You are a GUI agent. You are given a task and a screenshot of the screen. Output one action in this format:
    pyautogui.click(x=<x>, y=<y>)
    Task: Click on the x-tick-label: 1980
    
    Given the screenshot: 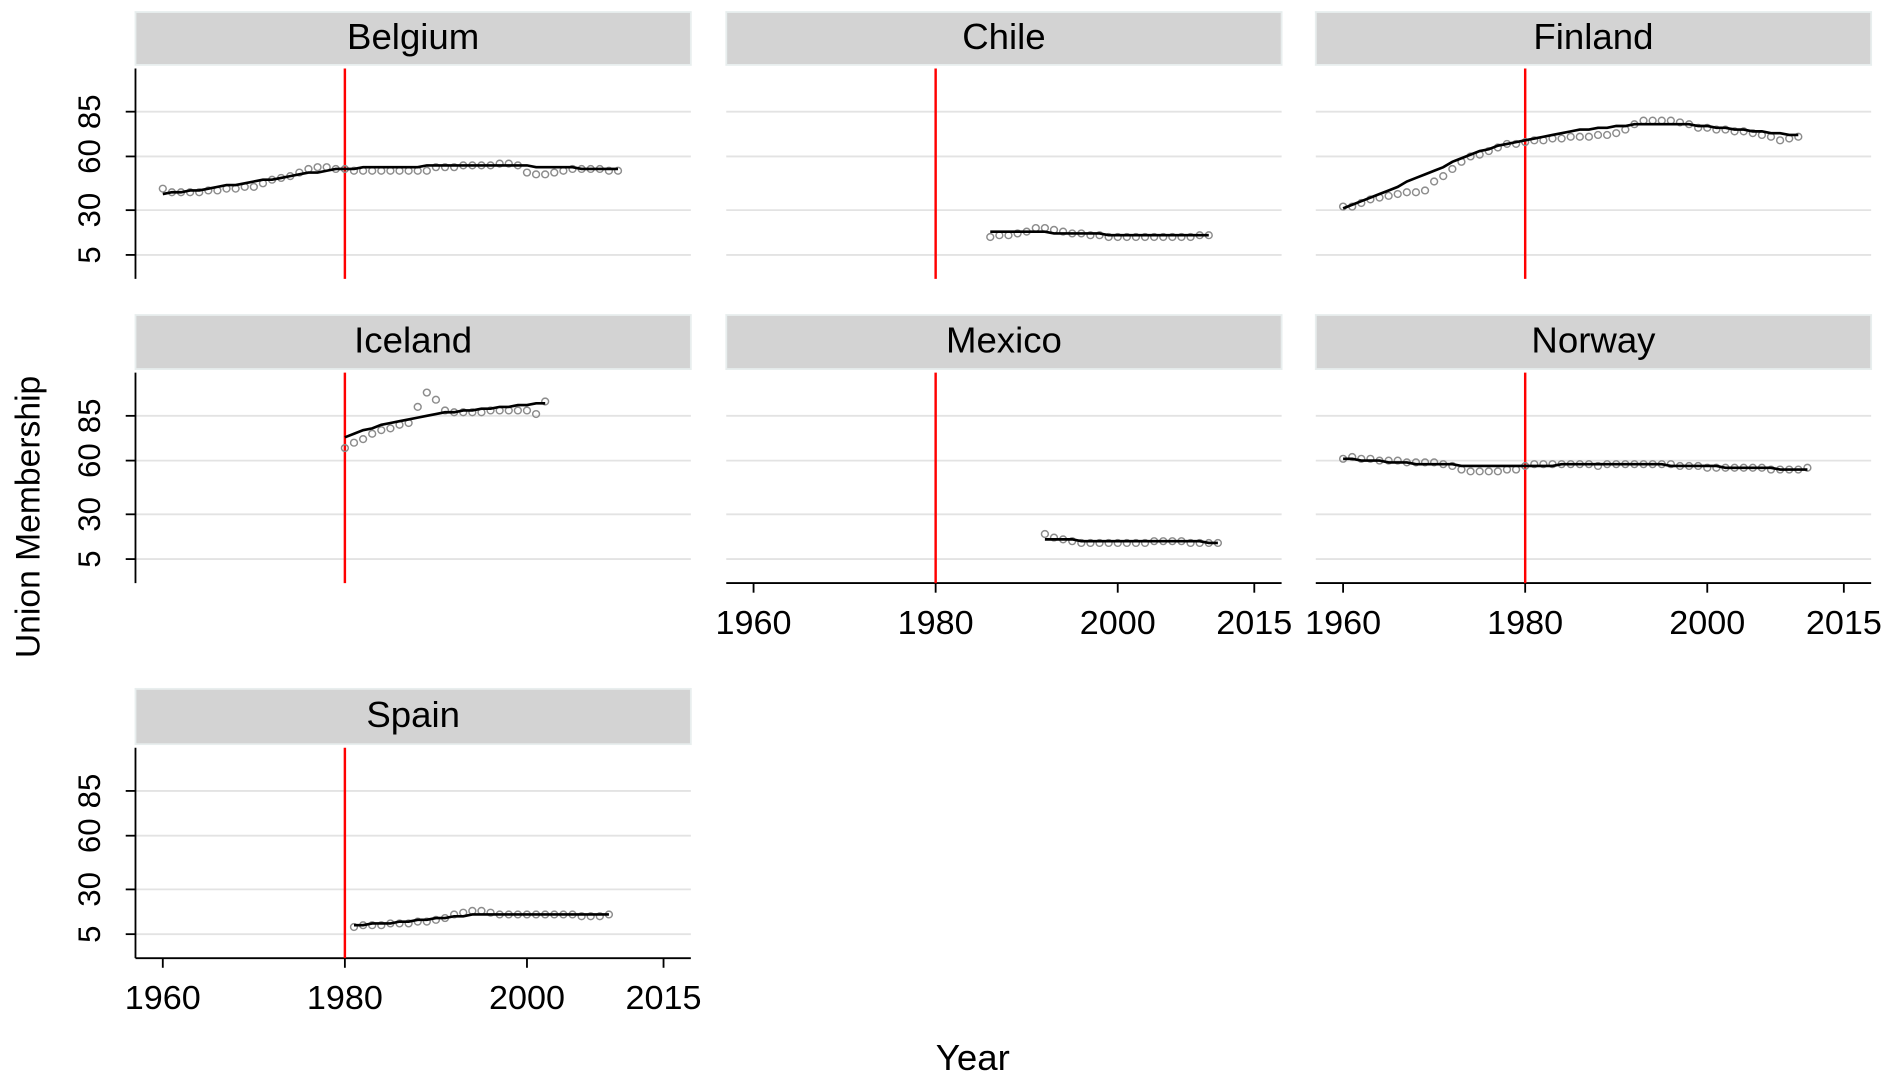 What is the action you would take?
    pyautogui.click(x=936, y=623)
    